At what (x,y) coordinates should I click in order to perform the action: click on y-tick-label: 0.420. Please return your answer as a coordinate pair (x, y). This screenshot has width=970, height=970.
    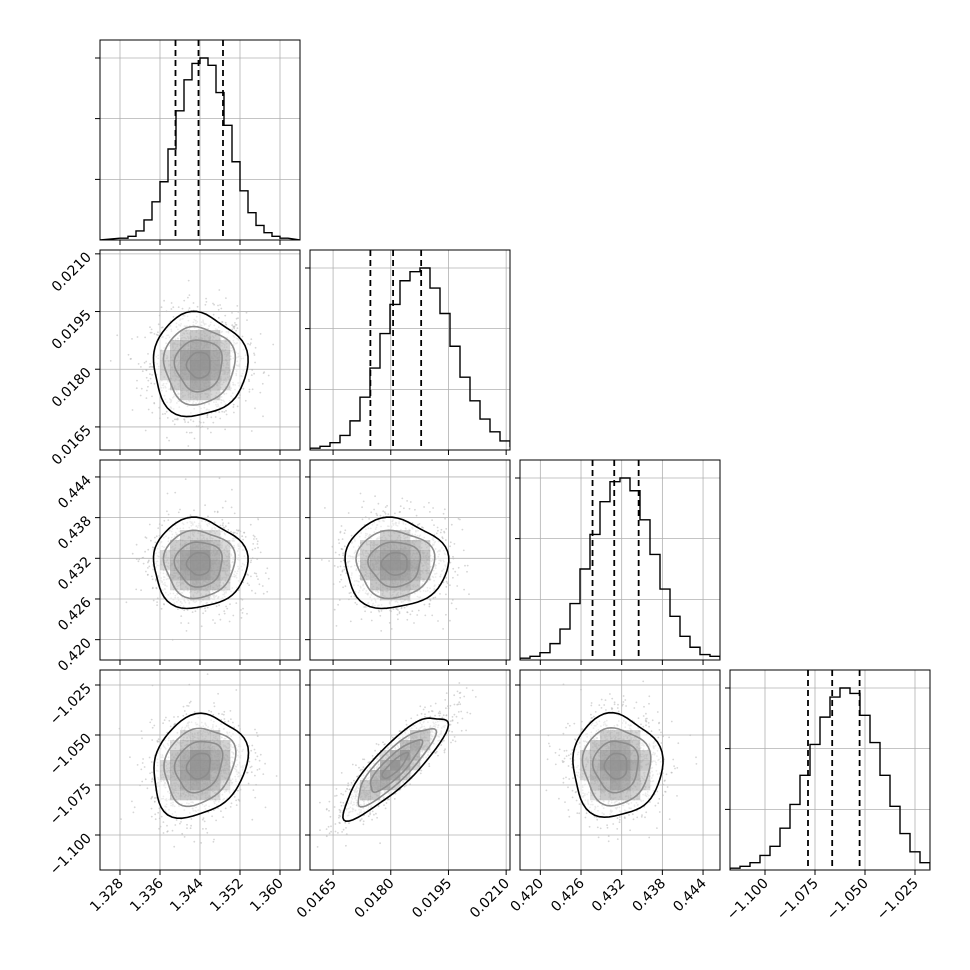
    Looking at the image, I should click on (75, 655).